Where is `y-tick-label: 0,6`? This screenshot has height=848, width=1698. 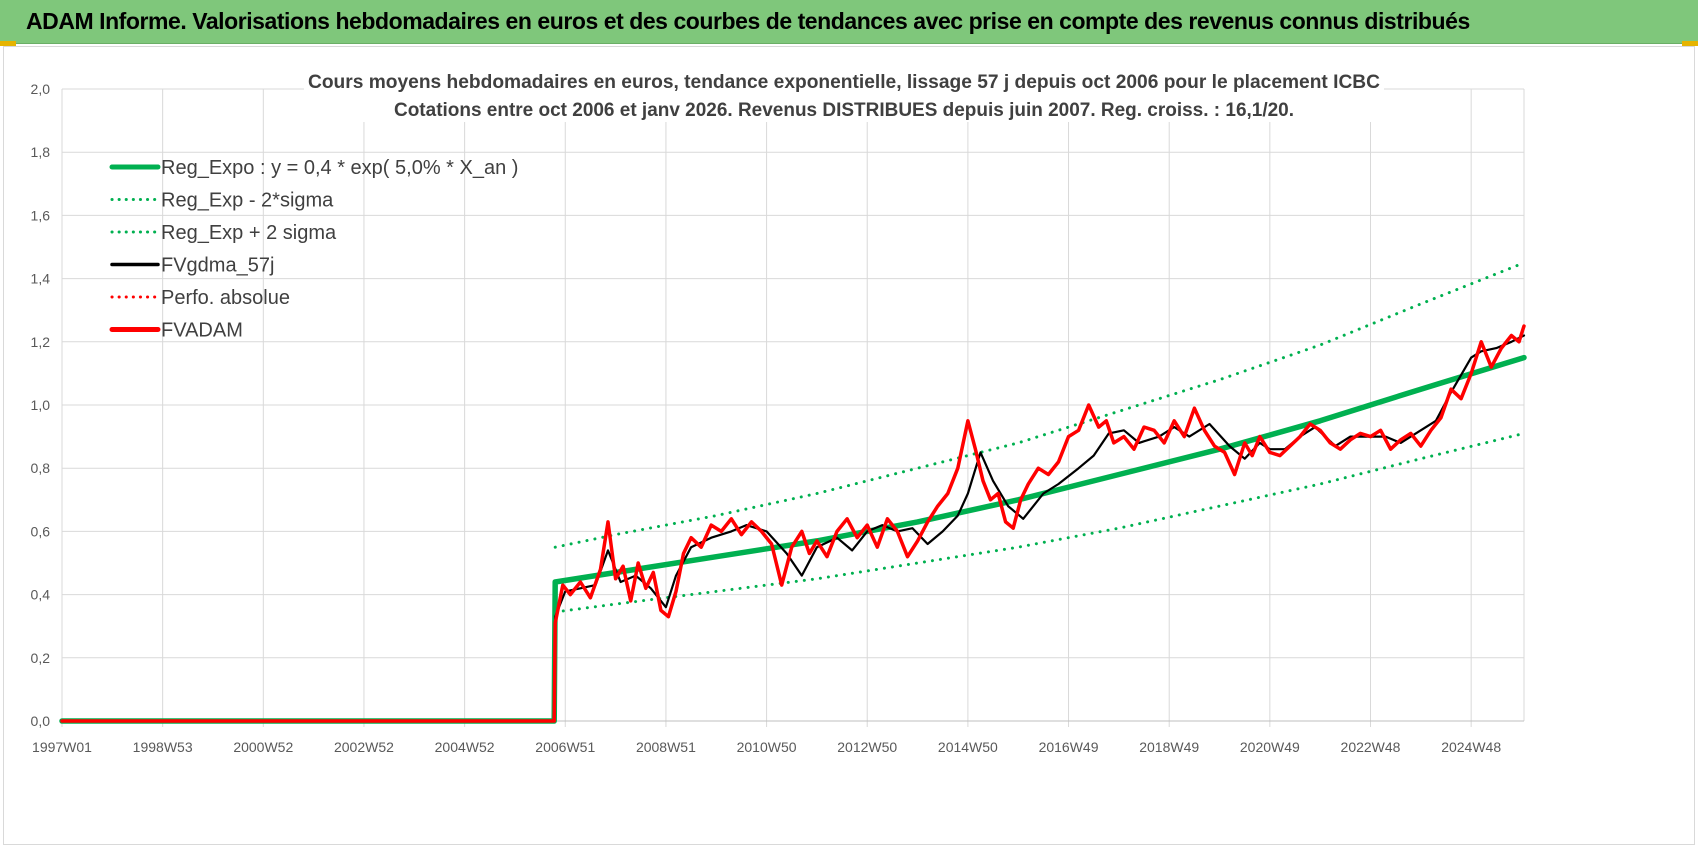
y-tick-label: 0,6 is located at coordinates (41, 531).